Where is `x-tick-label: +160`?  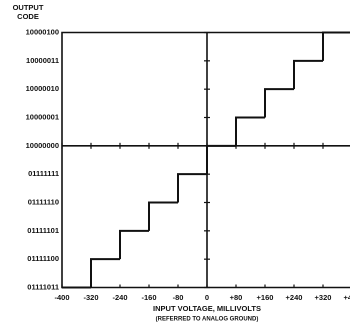
x-tick-label: +160 is located at coordinates (265, 297).